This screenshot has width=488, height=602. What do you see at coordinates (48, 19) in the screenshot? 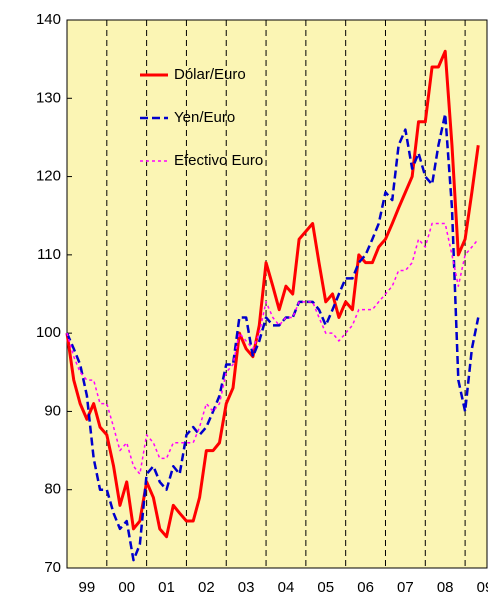
I see `y-tick-label: 140` at bounding box center [48, 19].